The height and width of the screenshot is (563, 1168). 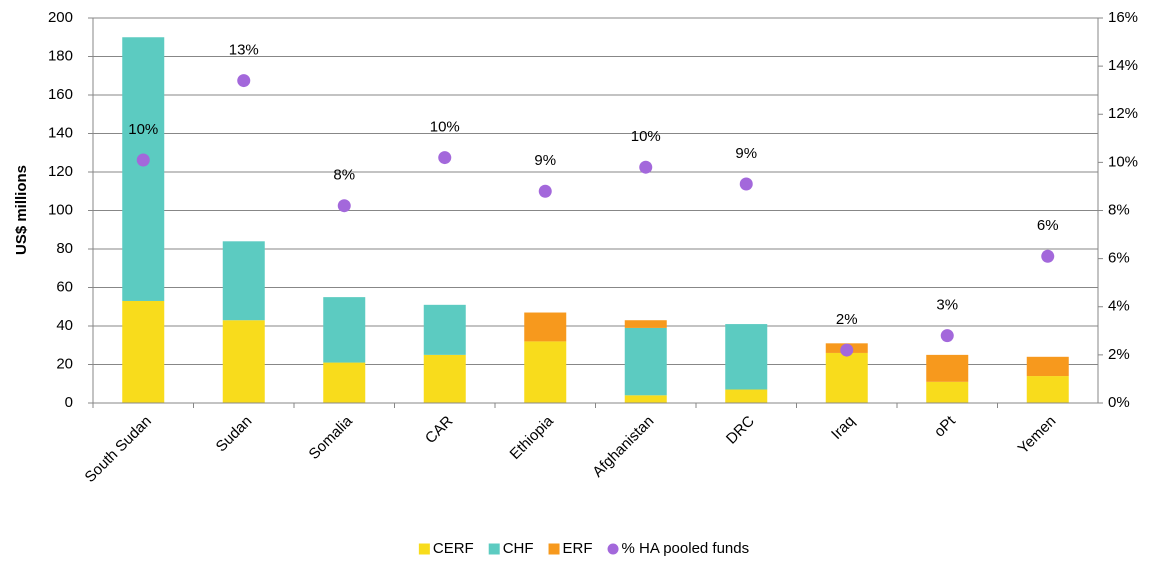 What do you see at coordinates (453, 548) in the screenshot?
I see `legend-label: CERF` at bounding box center [453, 548].